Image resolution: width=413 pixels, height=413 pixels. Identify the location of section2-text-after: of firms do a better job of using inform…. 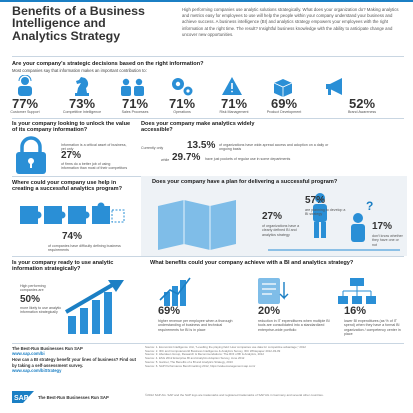
(94, 166).